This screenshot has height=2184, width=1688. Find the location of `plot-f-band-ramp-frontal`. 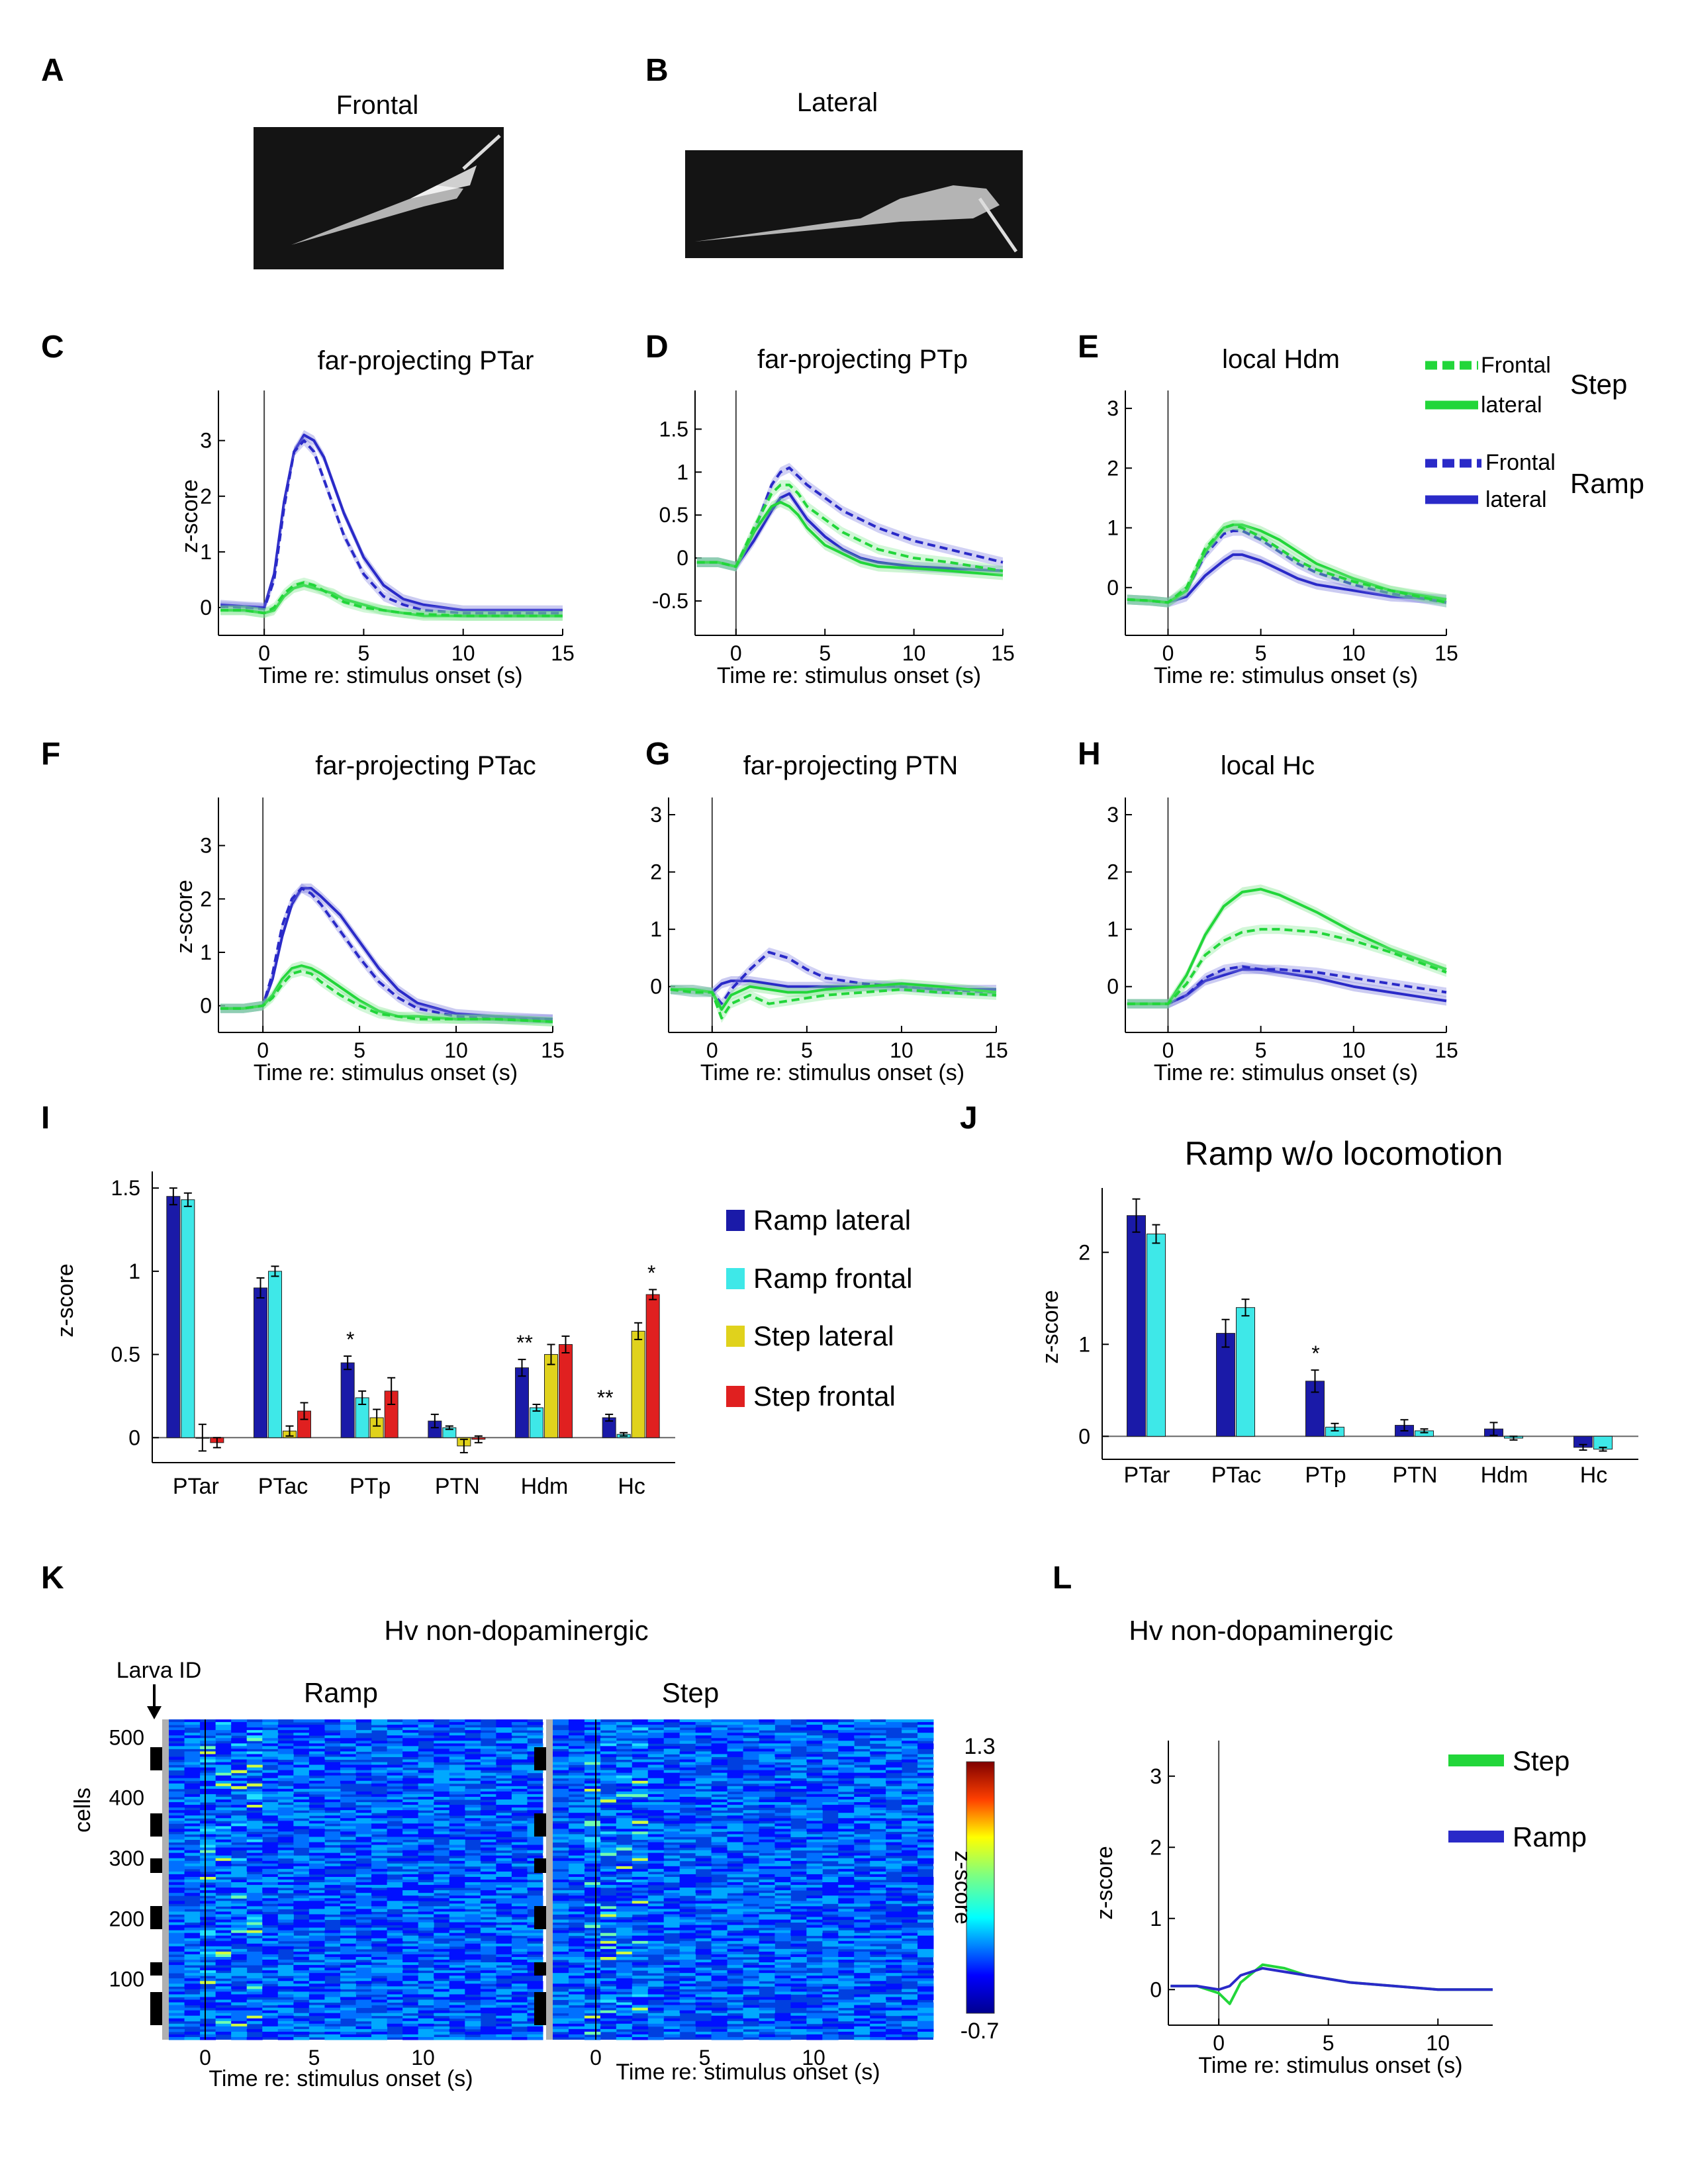

plot-f-band-ramp-frontal is located at coordinates (386, 954).